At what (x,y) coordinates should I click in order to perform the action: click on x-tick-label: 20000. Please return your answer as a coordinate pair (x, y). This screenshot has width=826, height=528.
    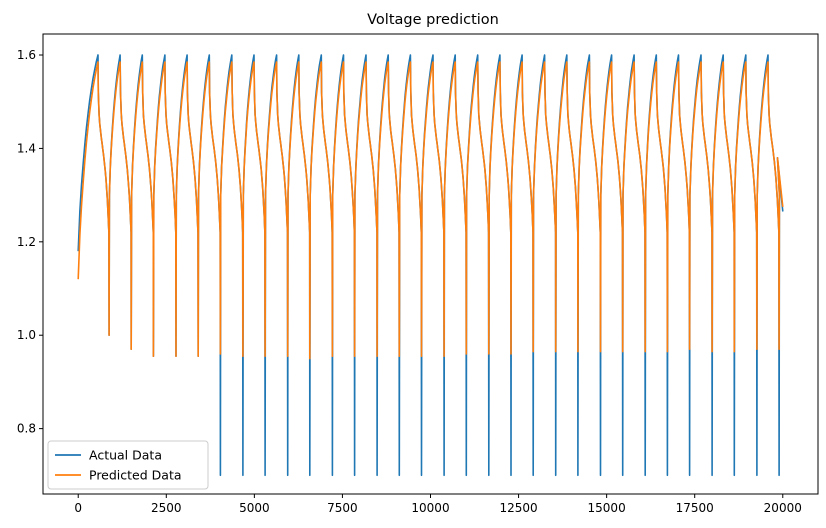
    Looking at the image, I should click on (783, 508).